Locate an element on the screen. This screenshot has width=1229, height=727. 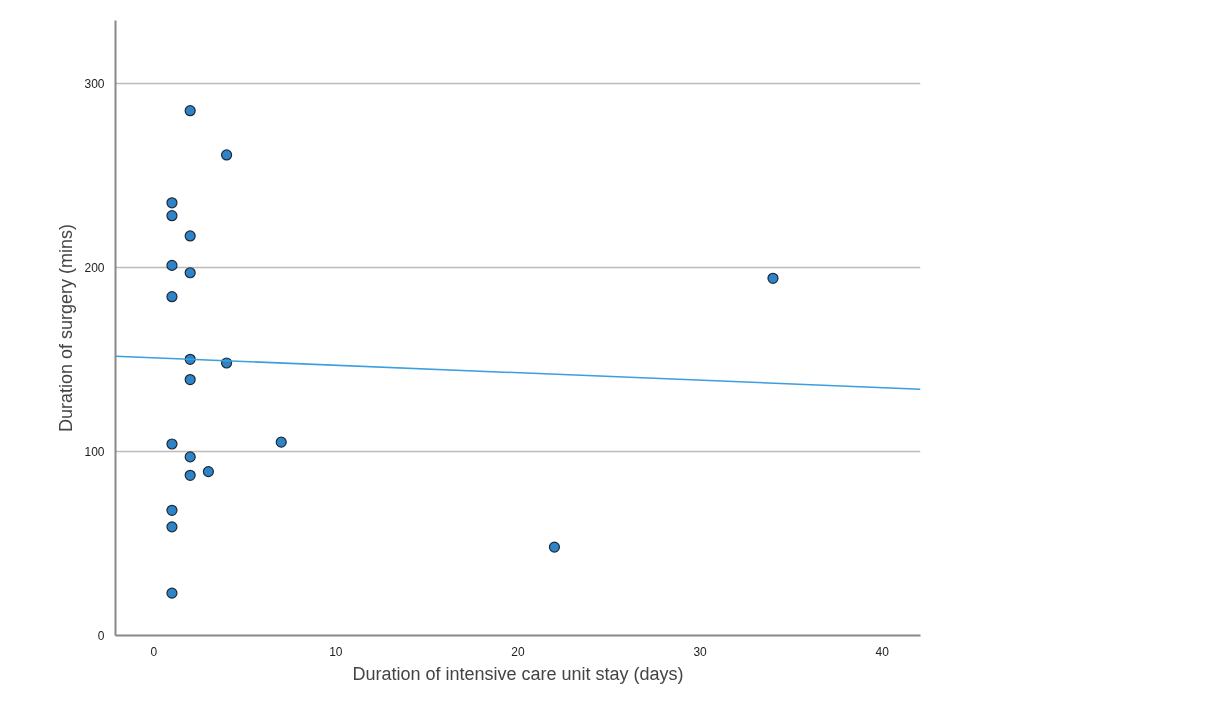
y-tick-label: 300 is located at coordinates (94, 83).